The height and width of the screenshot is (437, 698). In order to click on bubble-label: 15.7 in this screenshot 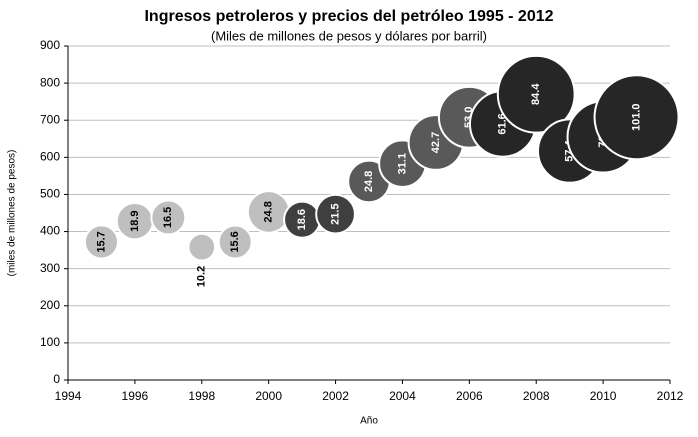, I will do `click(101, 241)`.